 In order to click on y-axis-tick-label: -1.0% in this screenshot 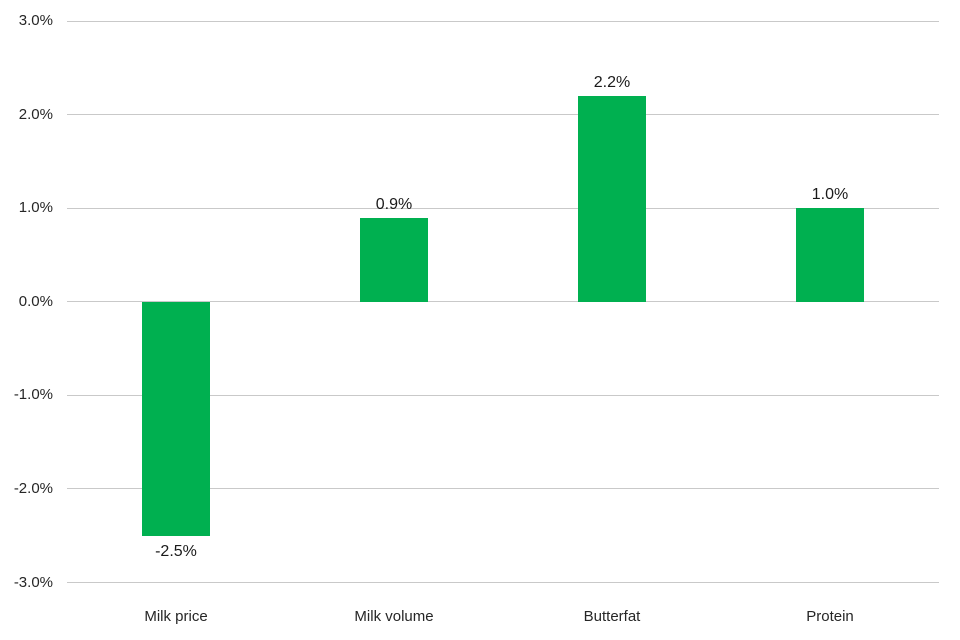, I will do `click(33, 395)`.